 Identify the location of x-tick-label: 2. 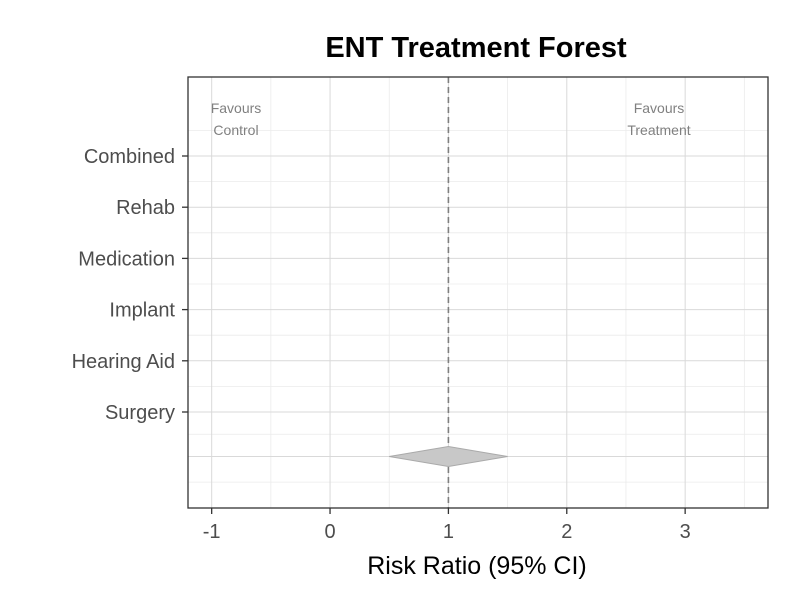
(566, 532).